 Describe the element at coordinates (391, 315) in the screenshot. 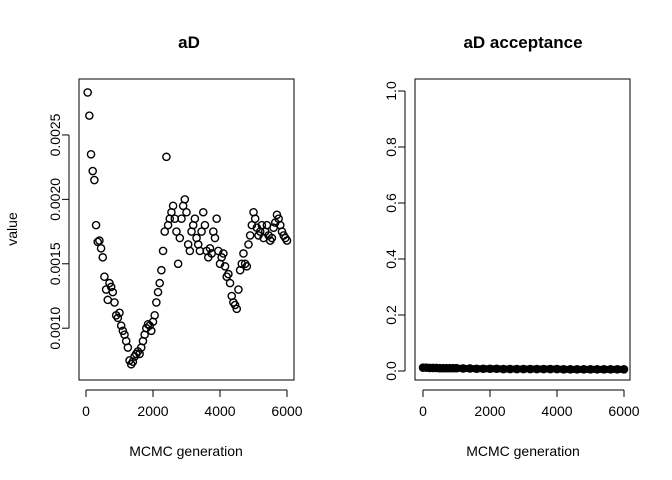

I see `panel-aD-acceptance-y-tick-label: 0.2` at that location.